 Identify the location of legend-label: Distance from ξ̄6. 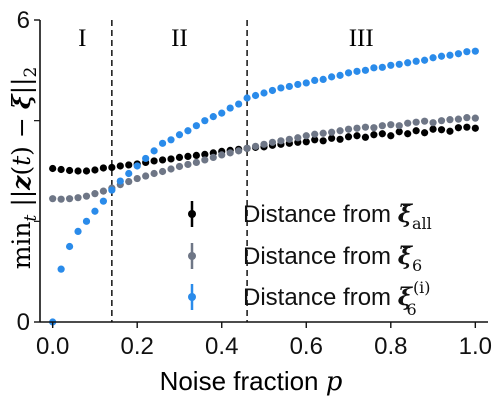
(332, 258).